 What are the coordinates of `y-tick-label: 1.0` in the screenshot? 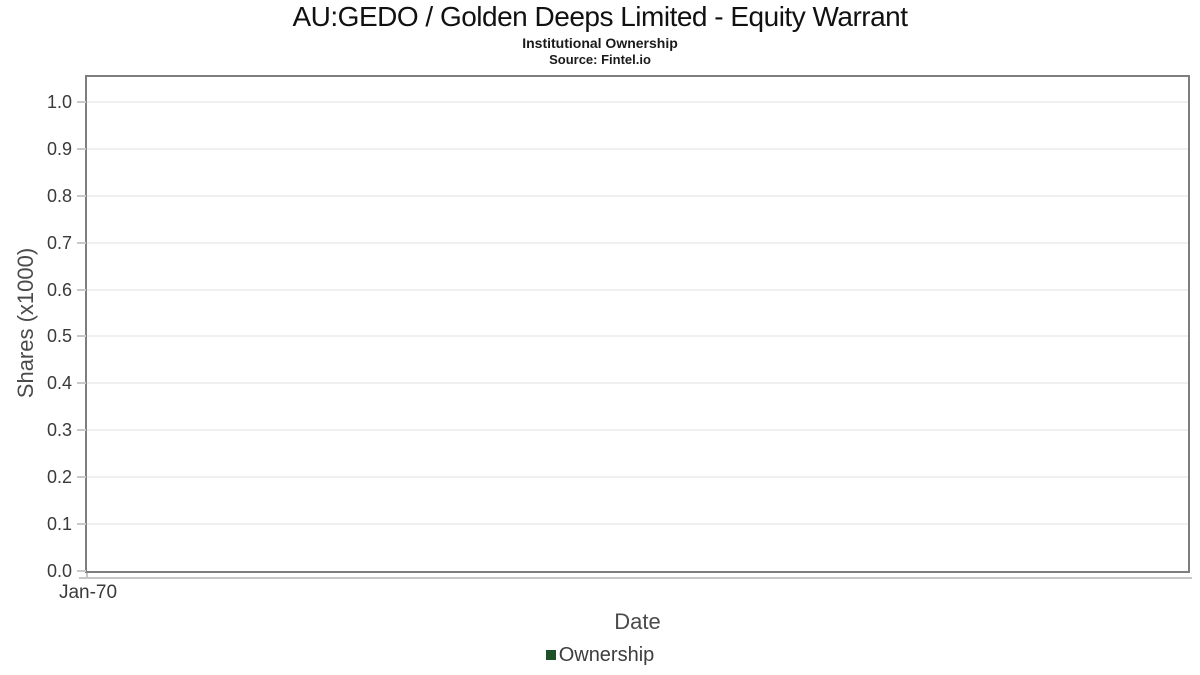 It's located at (59, 101).